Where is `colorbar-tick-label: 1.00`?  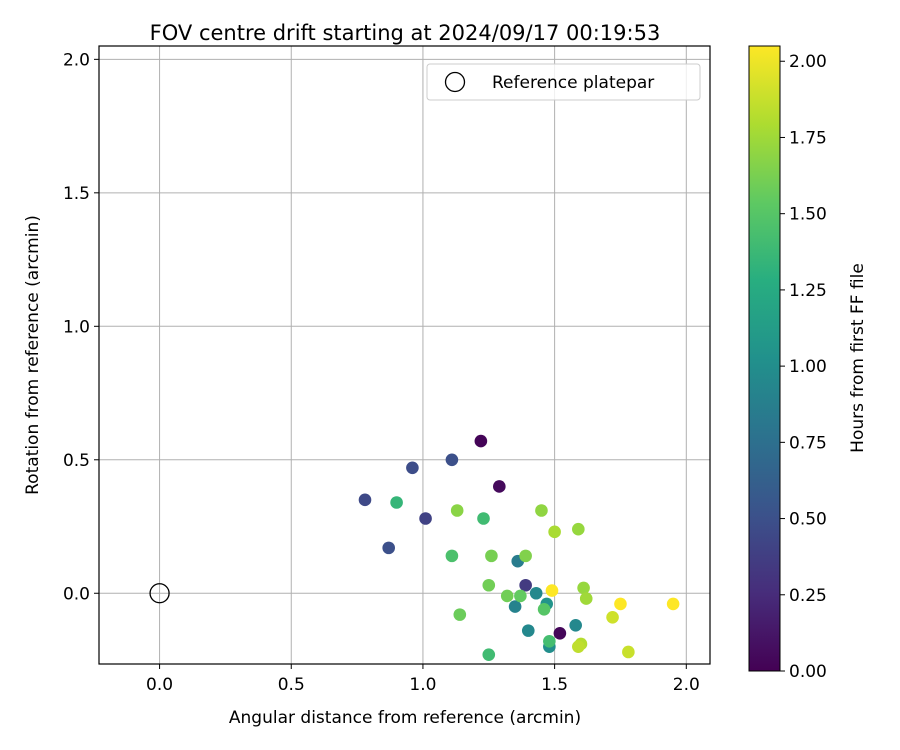 colorbar-tick-label: 1.00 is located at coordinates (808, 367).